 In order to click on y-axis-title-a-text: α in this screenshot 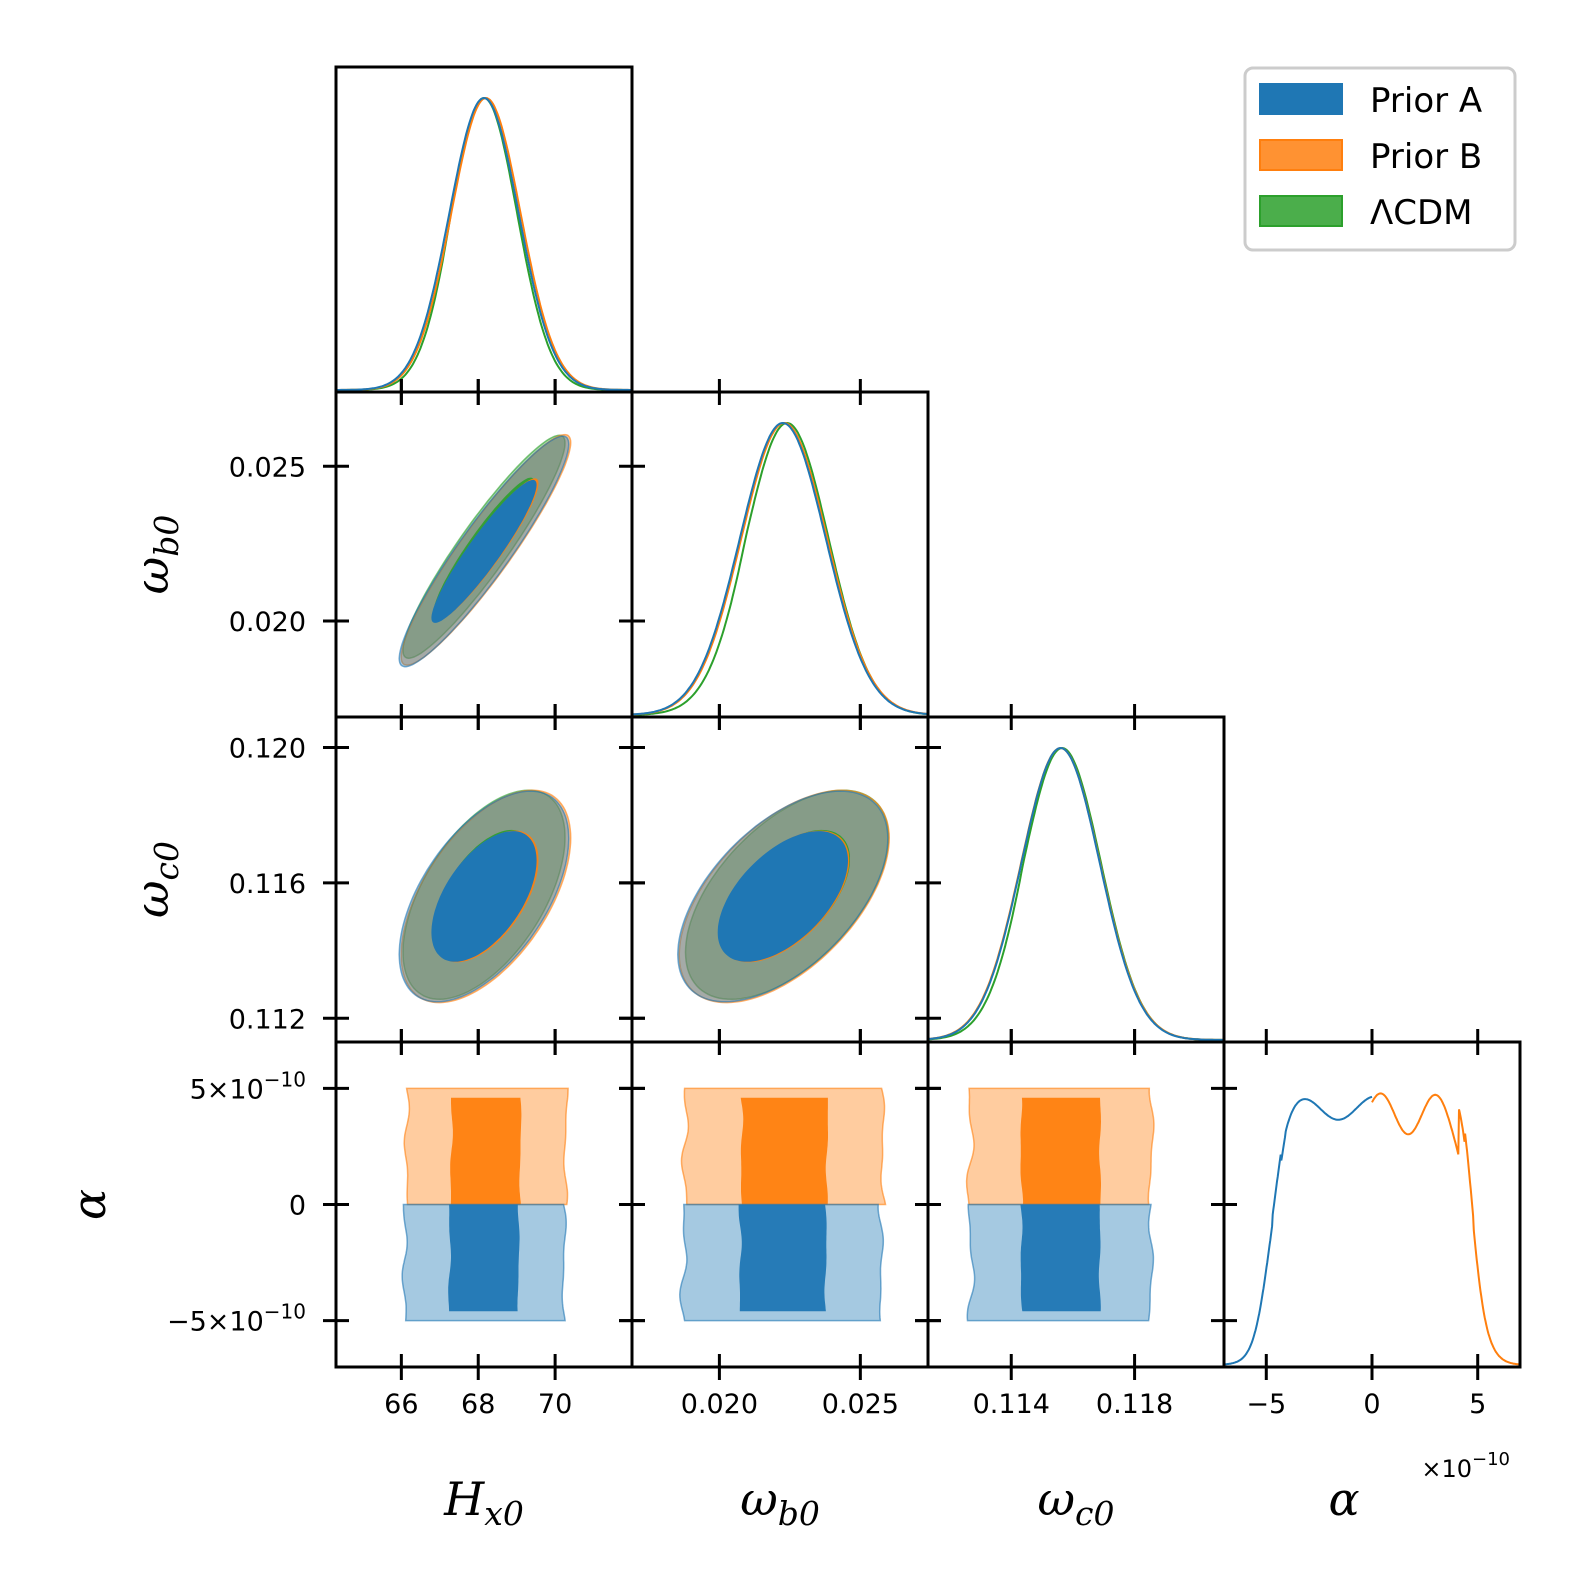, I will do `click(89, 1204)`.